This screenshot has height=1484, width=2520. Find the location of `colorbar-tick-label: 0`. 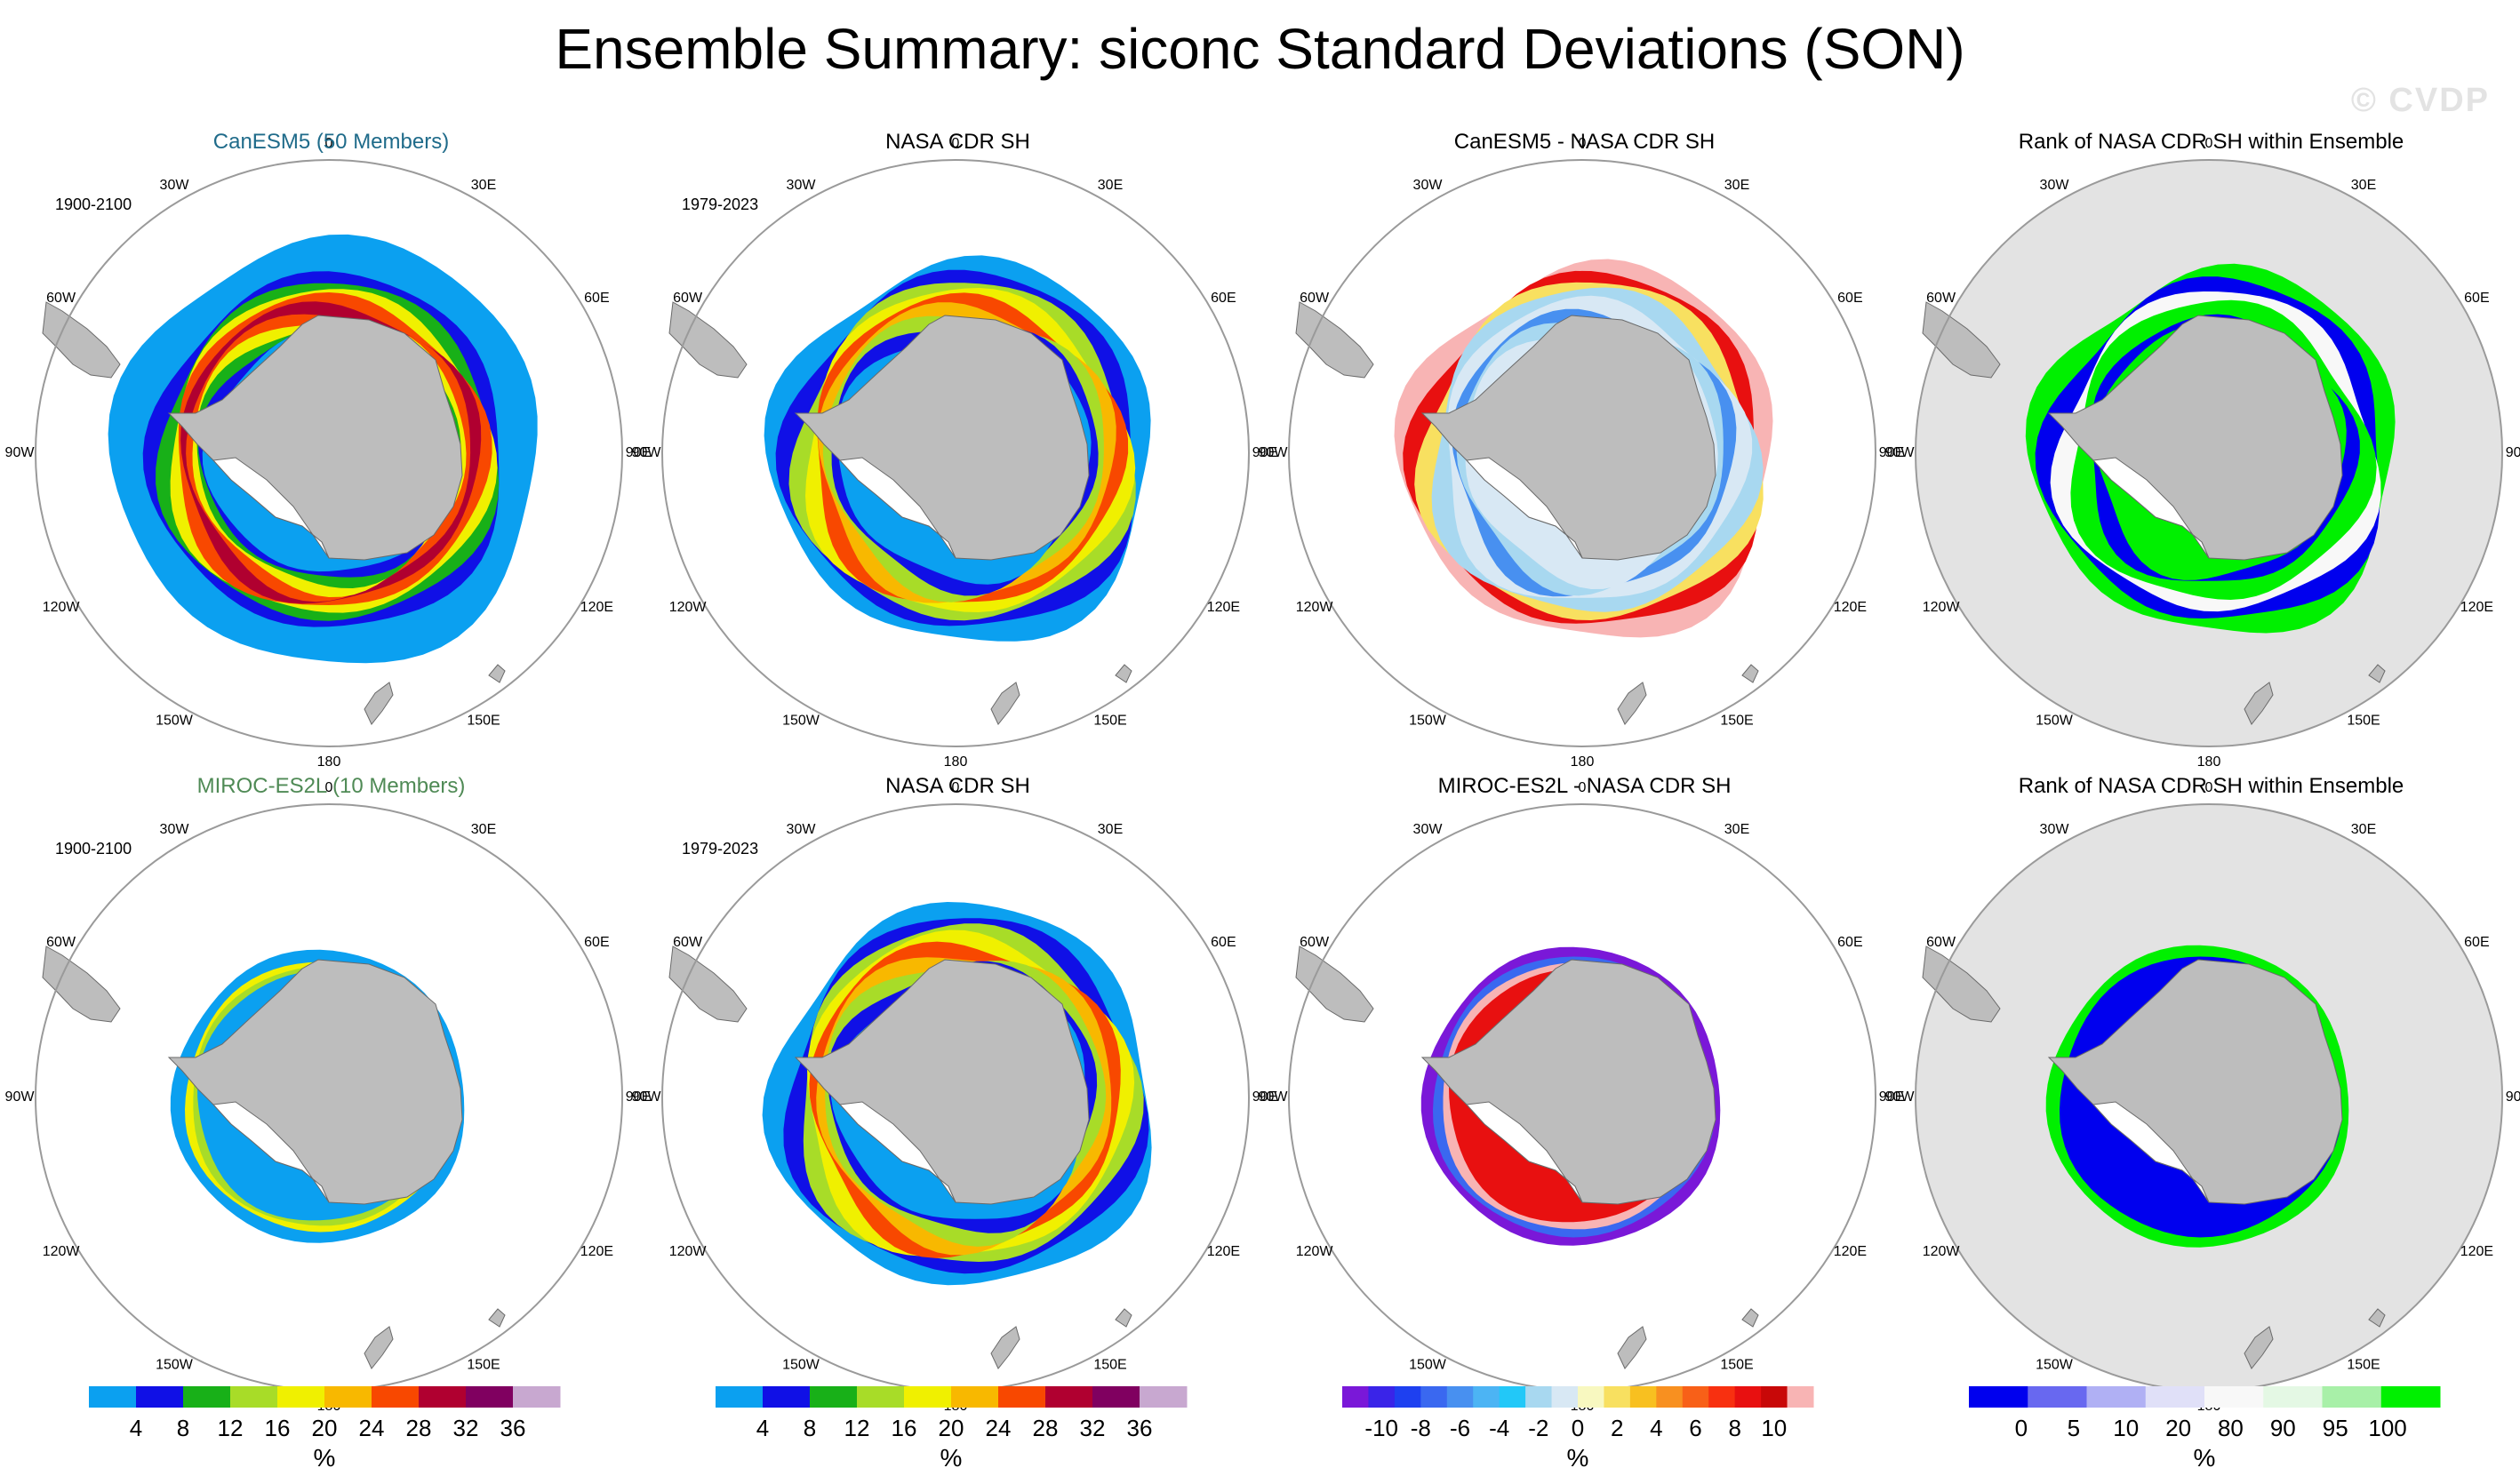

colorbar-tick-label: 0 is located at coordinates (1578, 1428).